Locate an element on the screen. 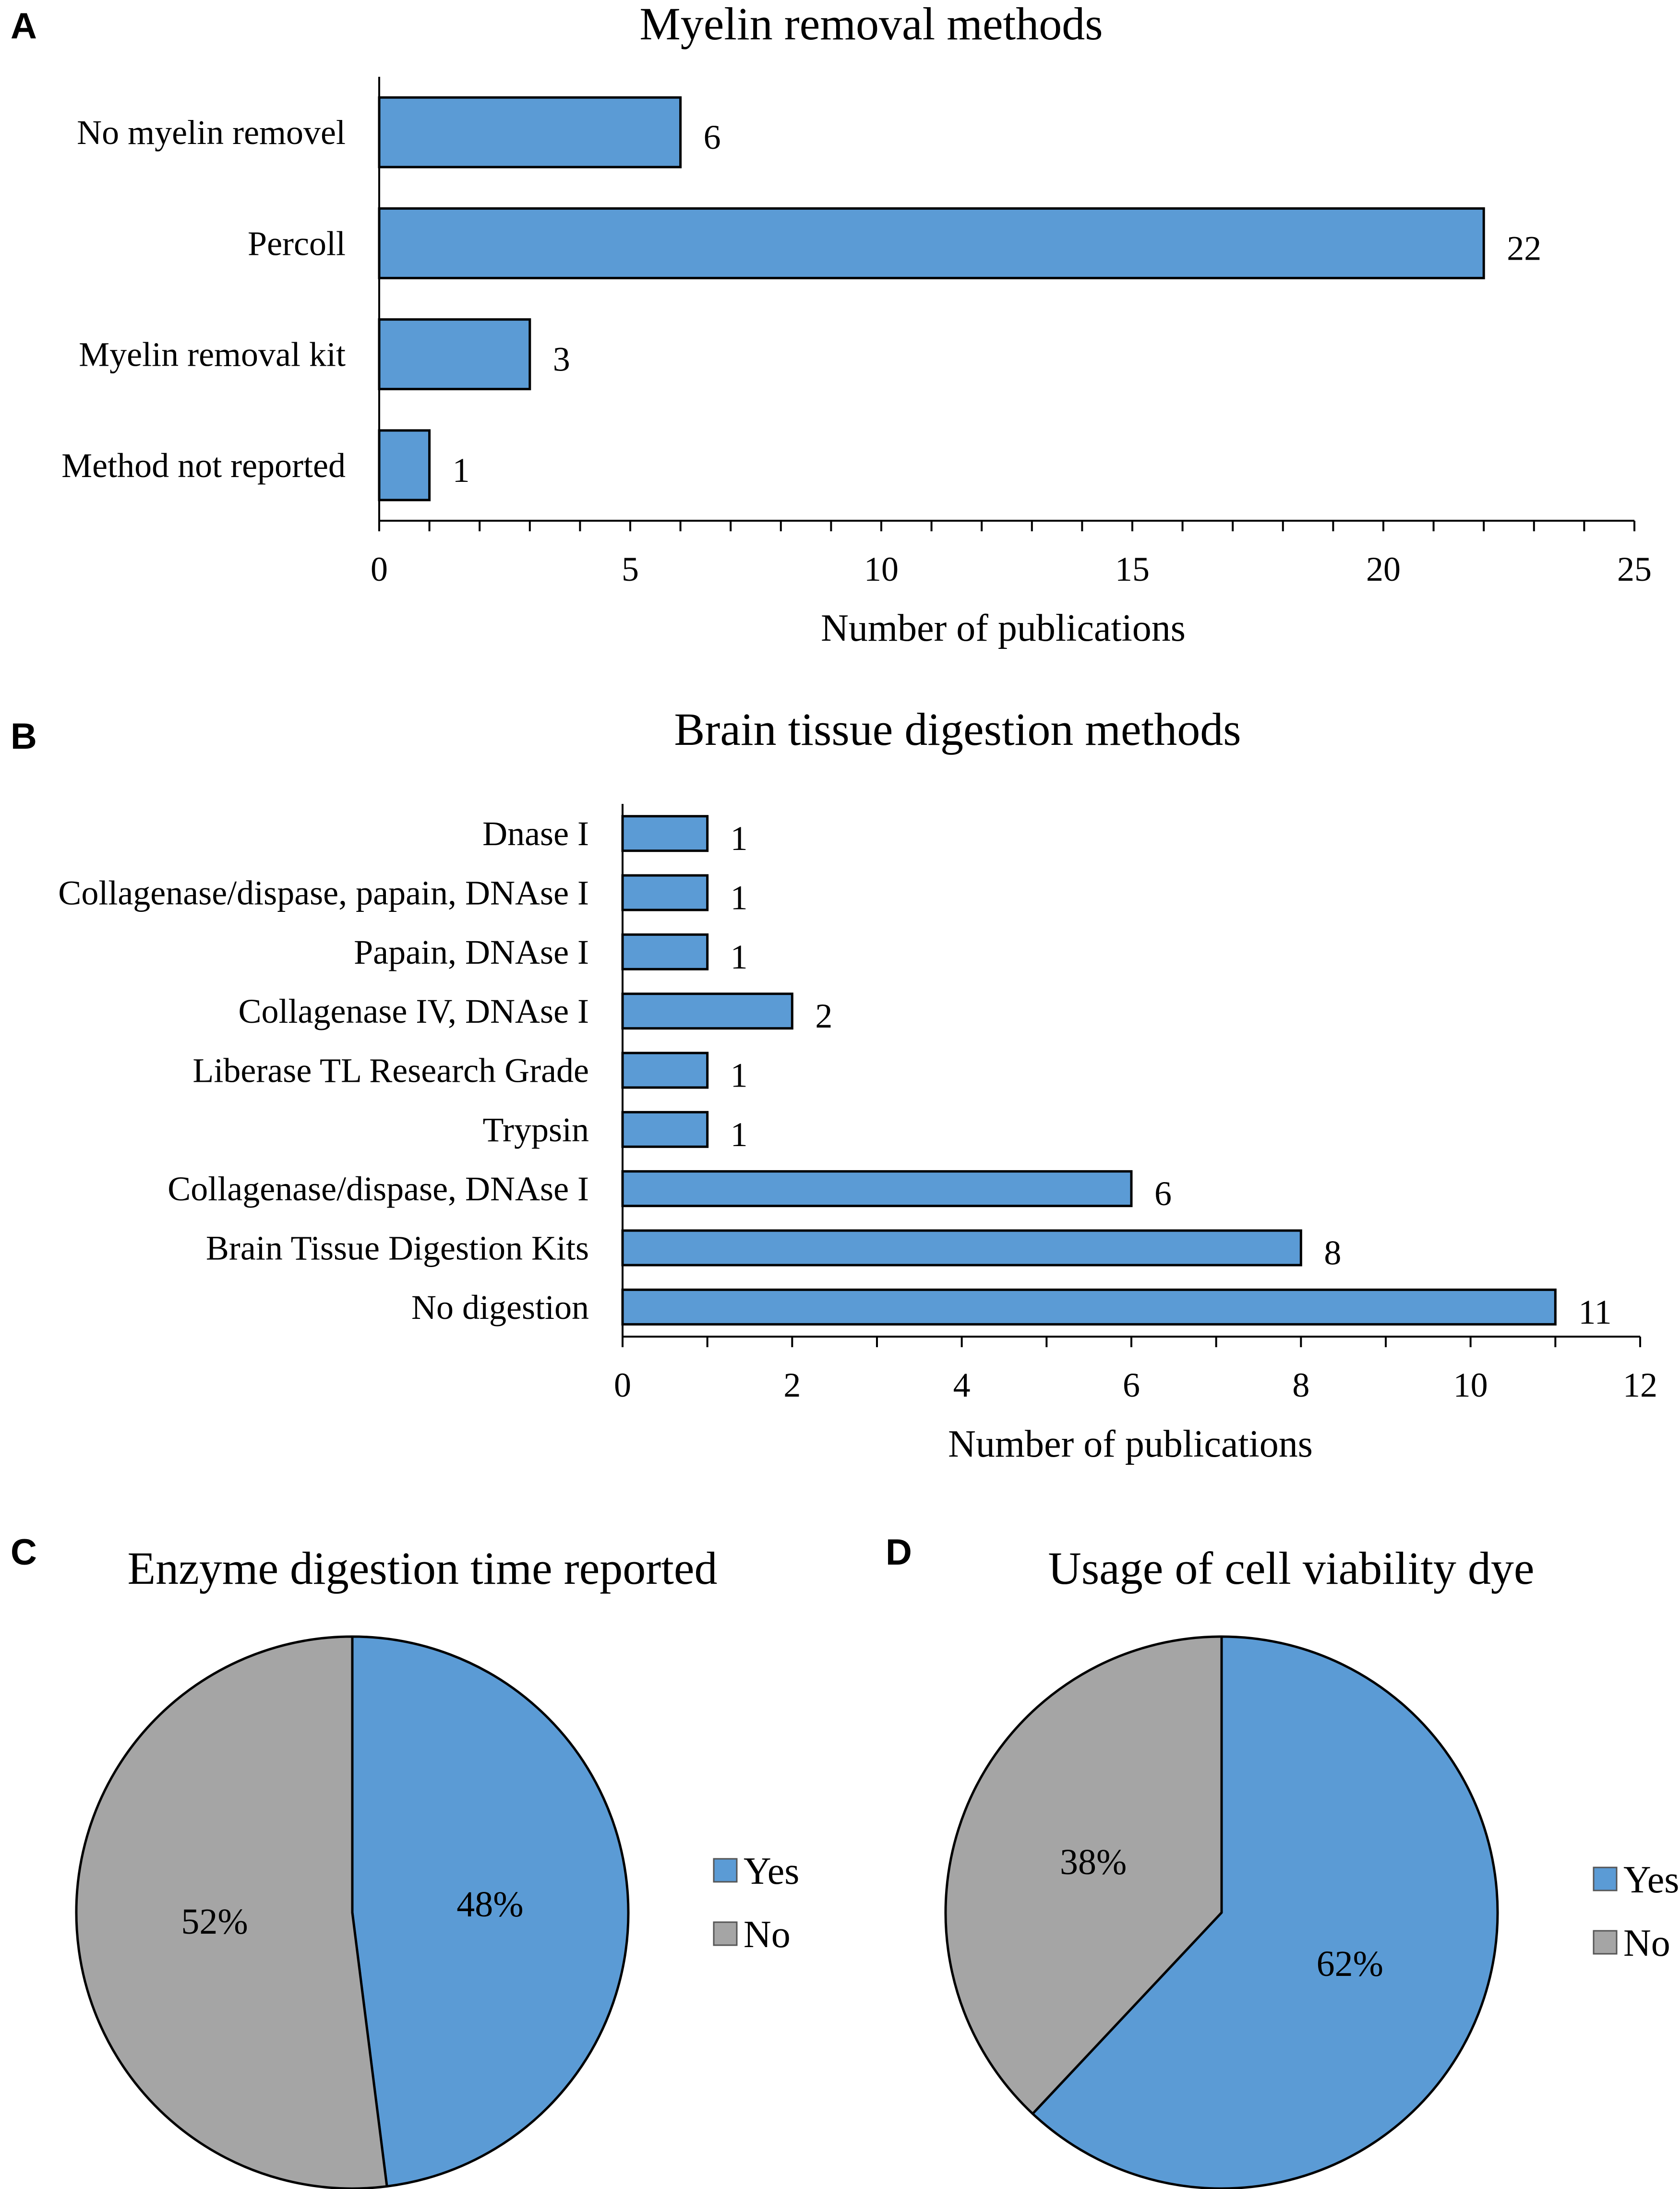 The height and width of the screenshot is (2189, 1680). chart-d-title: Usage of cell viability dye is located at coordinates (1291, 1568).